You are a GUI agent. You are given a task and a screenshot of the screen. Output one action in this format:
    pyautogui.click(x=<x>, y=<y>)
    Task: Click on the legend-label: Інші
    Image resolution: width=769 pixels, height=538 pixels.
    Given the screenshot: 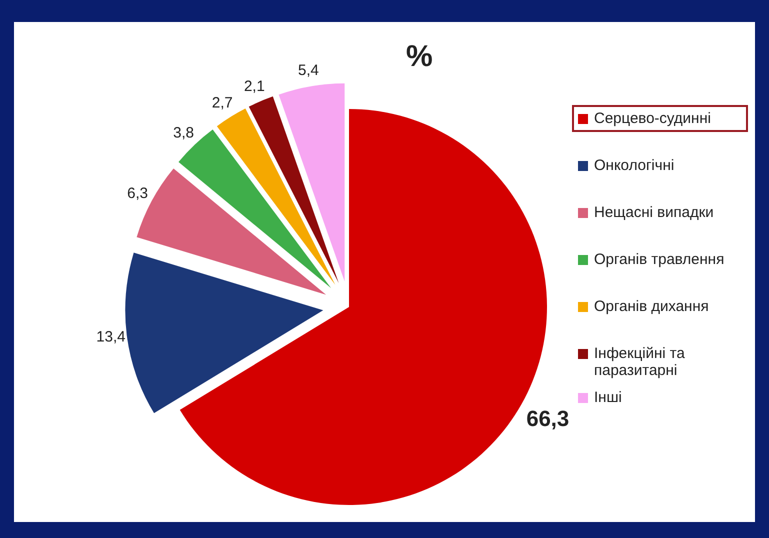 What is the action you would take?
    pyautogui.click(x=608, y=397)
    